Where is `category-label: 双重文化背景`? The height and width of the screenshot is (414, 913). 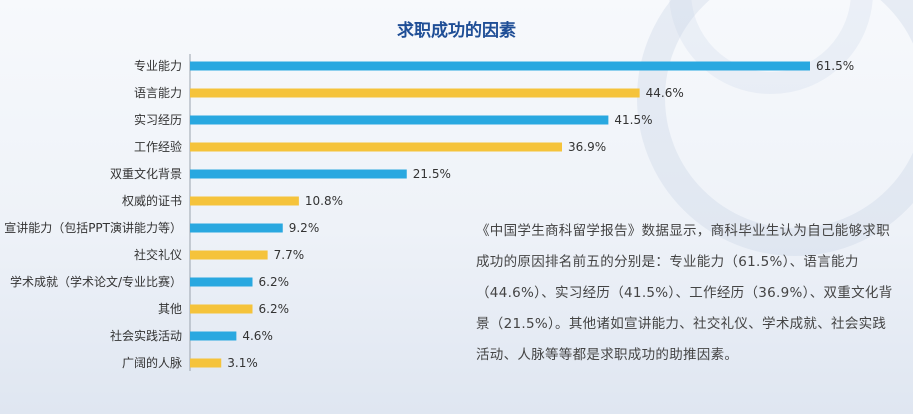
category-label: 双重文化背景 is located at coordinates (146, 173).